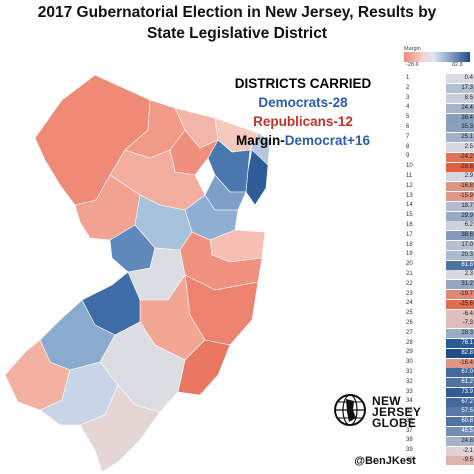 The height and width of the screenshot is (474, 474). What do you see at coordinates (467, 333) in the screenshot?
I see `district-margin-value: 28.3` at bounding box center [467, 333].